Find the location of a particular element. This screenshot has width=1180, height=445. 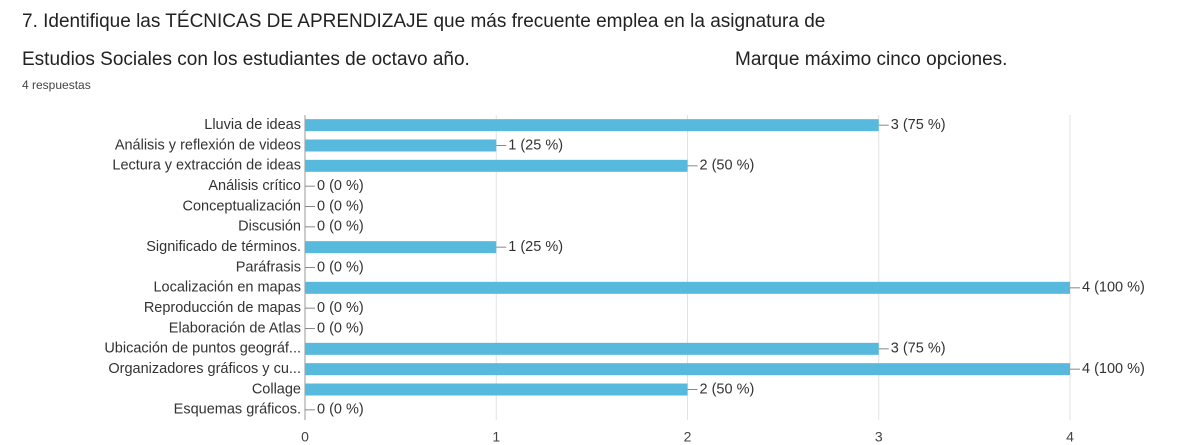

y-tick-label: Análisis crítico is located at coordinates (254, 186).